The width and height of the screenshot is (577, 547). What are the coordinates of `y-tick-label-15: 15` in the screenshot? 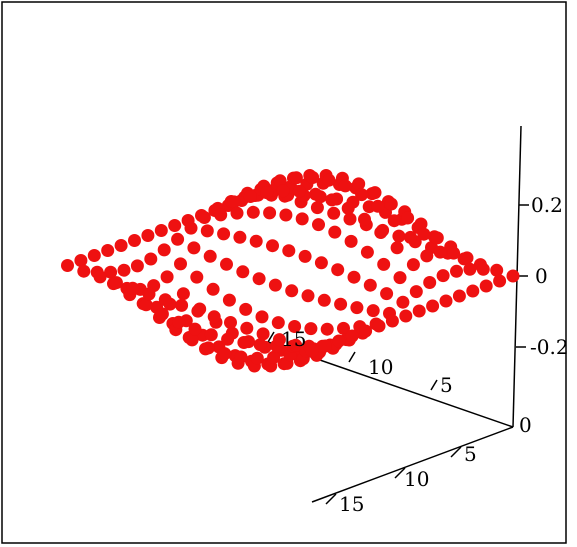 It's located at (351, 504).